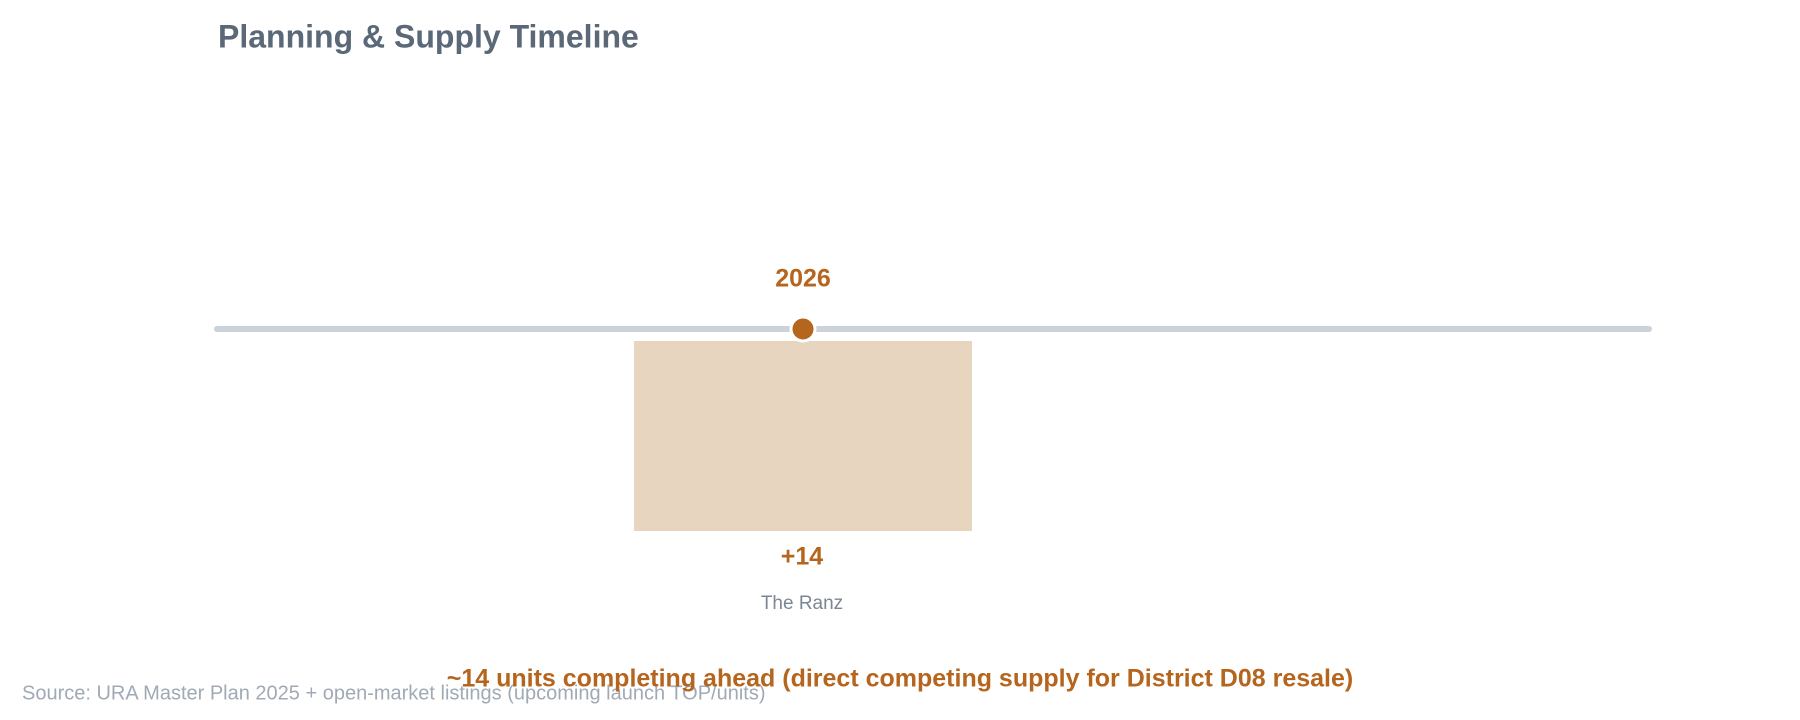  Describe the element at coordinates (802, 603) in the screenshot. I see `event-project: The Ranz` at that location.